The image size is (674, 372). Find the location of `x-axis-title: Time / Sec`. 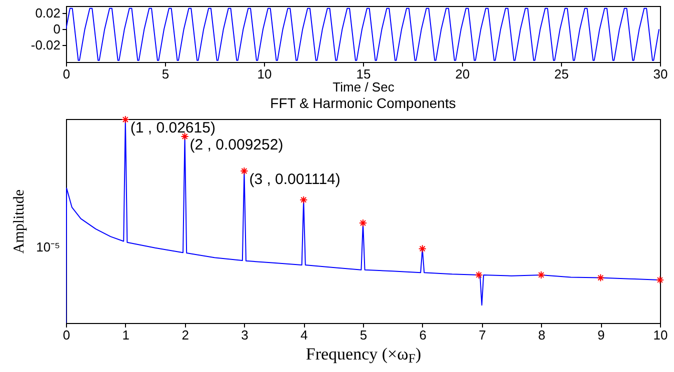

x-axis-title: Time / Sec is located at coordinates (363, 87).